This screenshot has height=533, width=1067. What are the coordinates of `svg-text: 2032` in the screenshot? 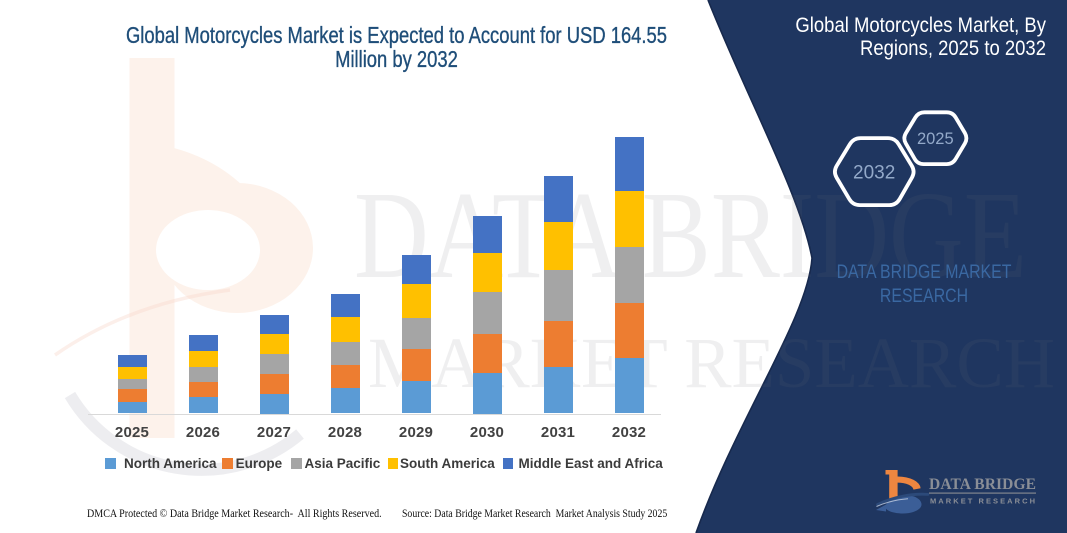 It's located at (874, 173).